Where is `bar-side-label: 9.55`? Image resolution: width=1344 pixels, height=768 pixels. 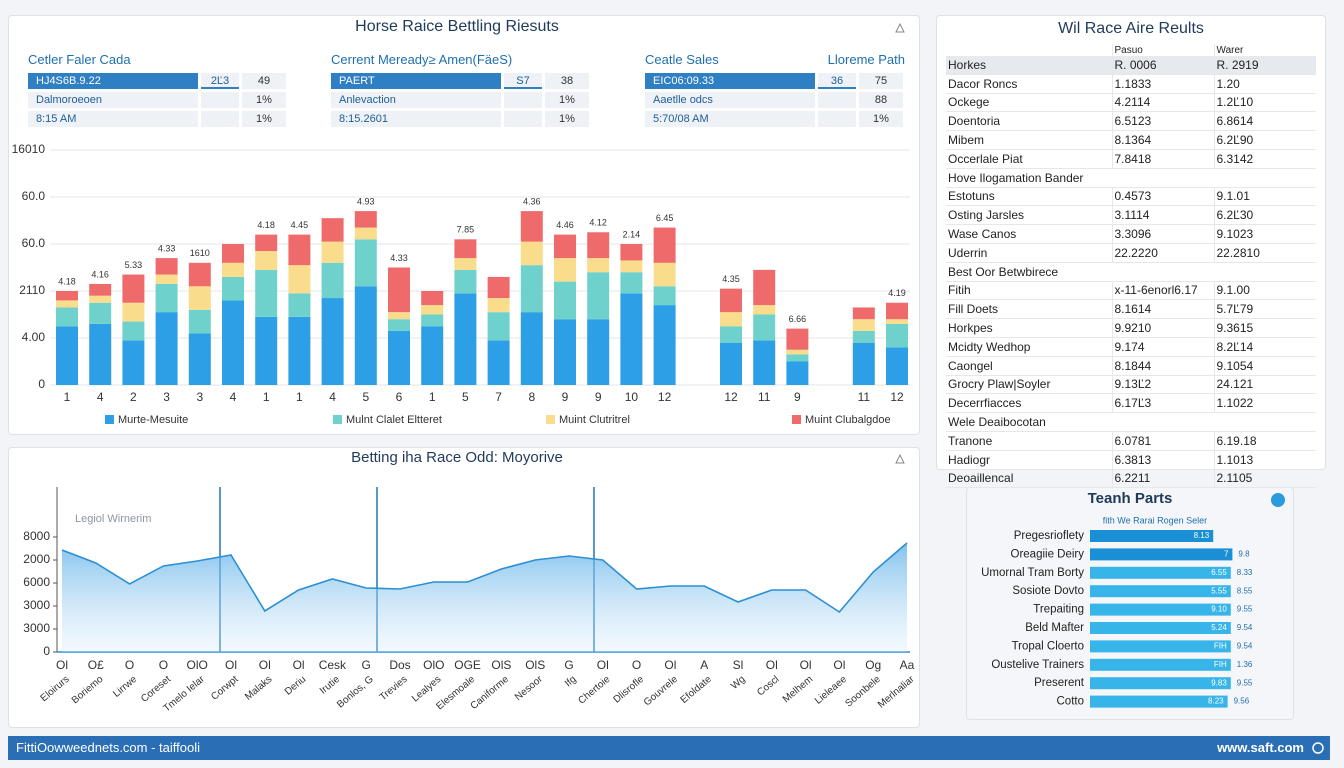 bar-side-label: 9.55 is located at coordinates (1245, 609).